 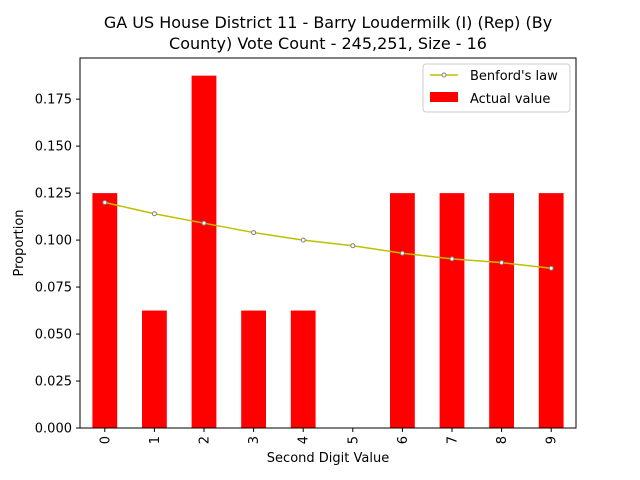 What do you see at coordinates (254, 440) in the screenshot?
I see `x-tick-label: 3` at bounding box center [254, 440].